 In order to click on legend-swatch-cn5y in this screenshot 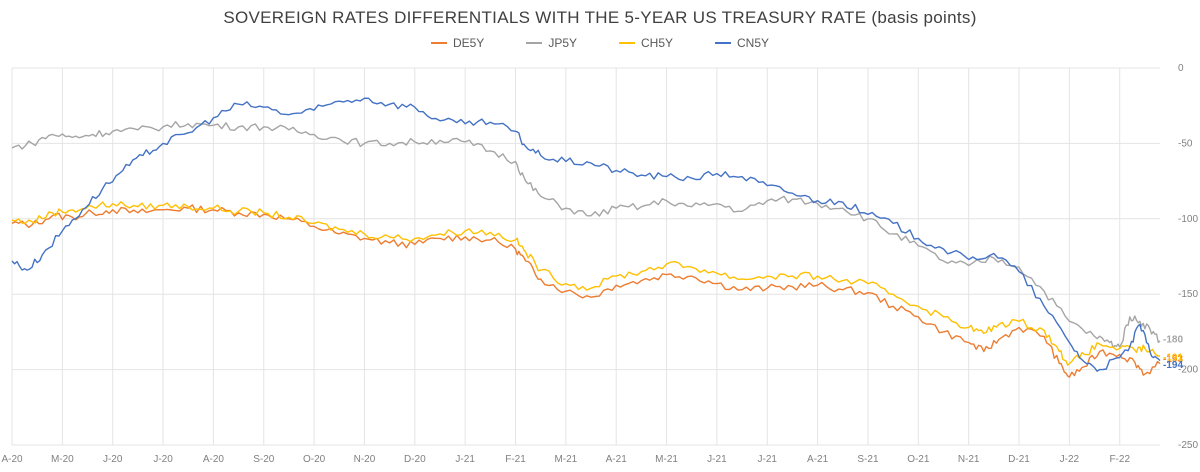, I will do `click(723, 43)`.